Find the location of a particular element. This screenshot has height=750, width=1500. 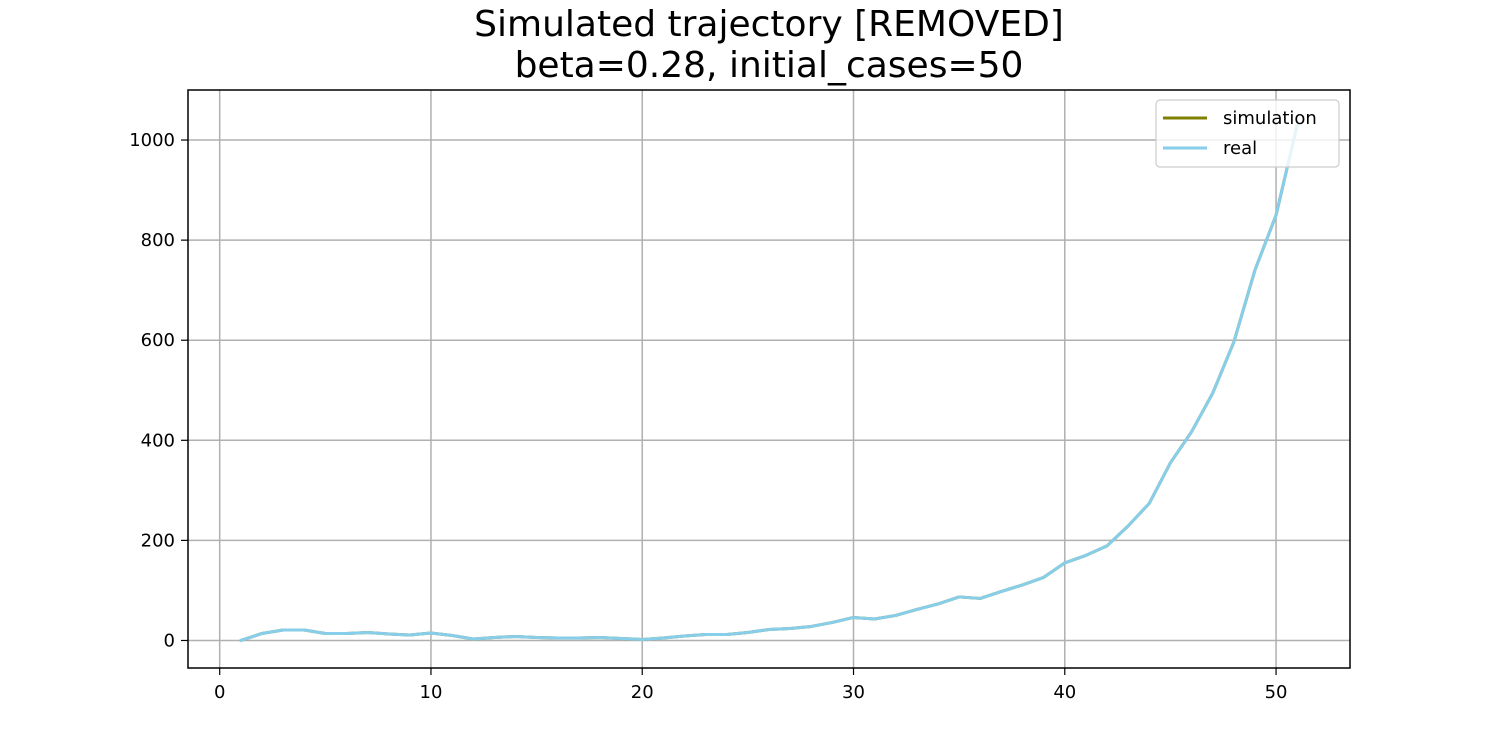

y-tick-label: 600 is located at coordinates (158, 340).